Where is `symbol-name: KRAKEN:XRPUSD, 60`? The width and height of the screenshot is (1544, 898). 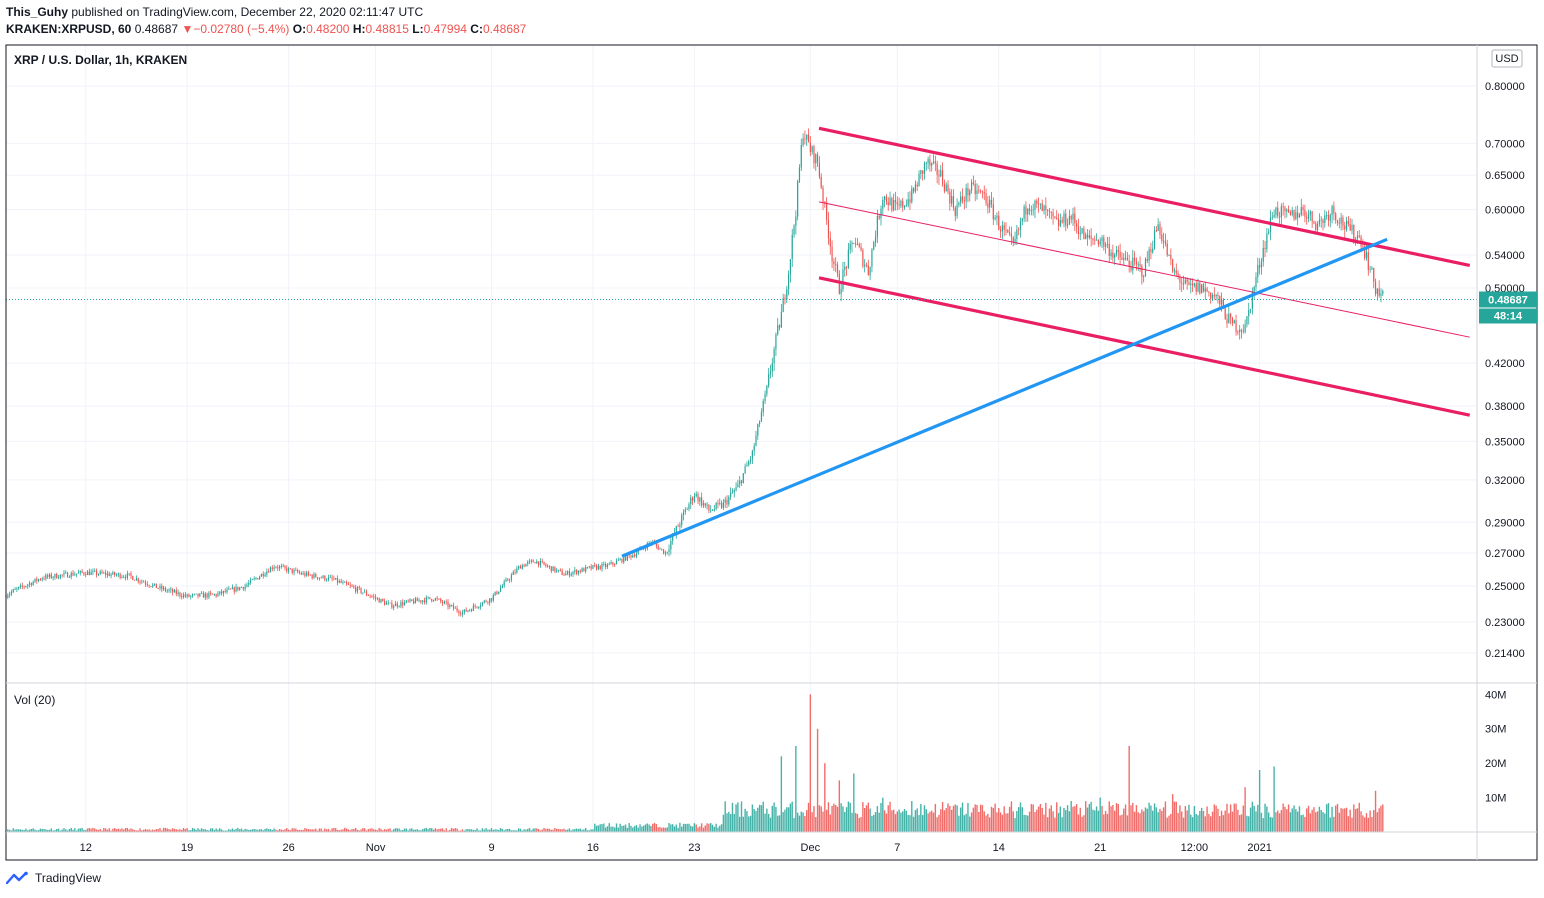
symbol-name: KRAKEN:XRPUSD, 60 is located at coordinates (69, 29).